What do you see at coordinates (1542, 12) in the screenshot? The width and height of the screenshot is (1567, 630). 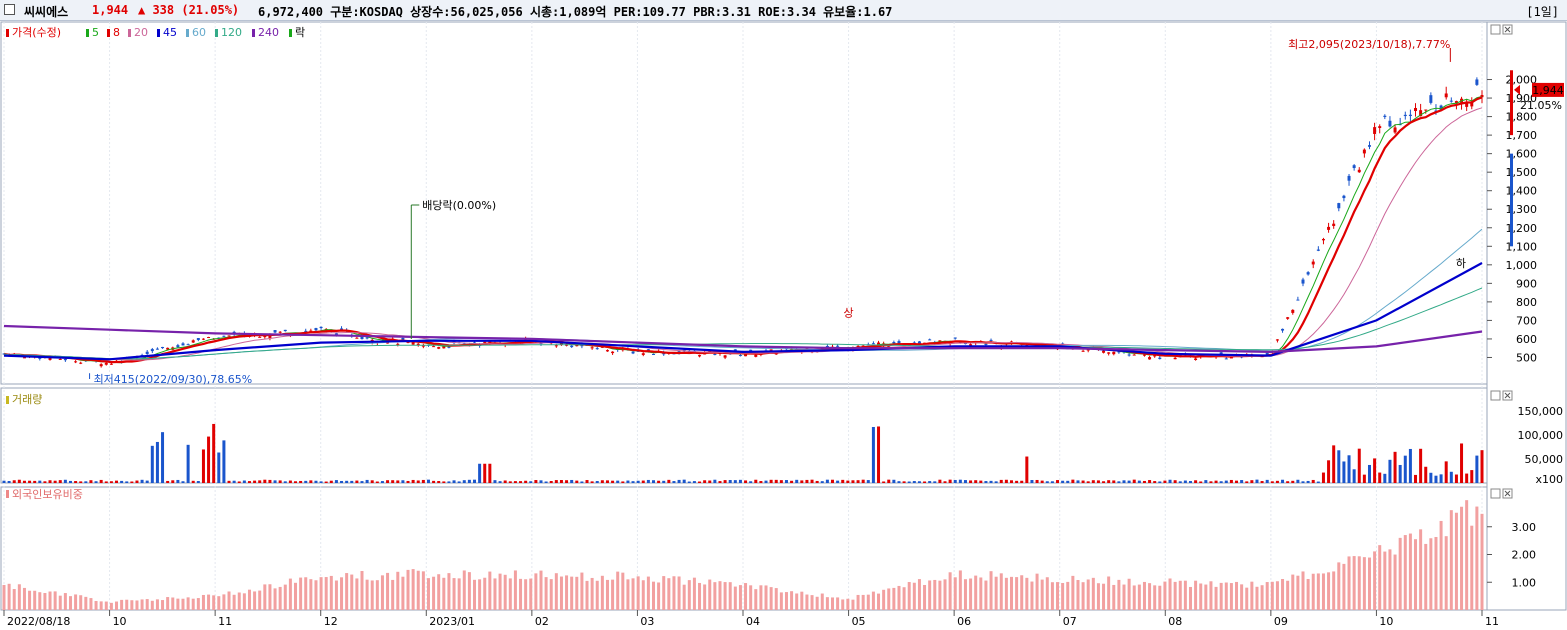 I see `period-selector: [1일]` at bounding box center [1542, 12].